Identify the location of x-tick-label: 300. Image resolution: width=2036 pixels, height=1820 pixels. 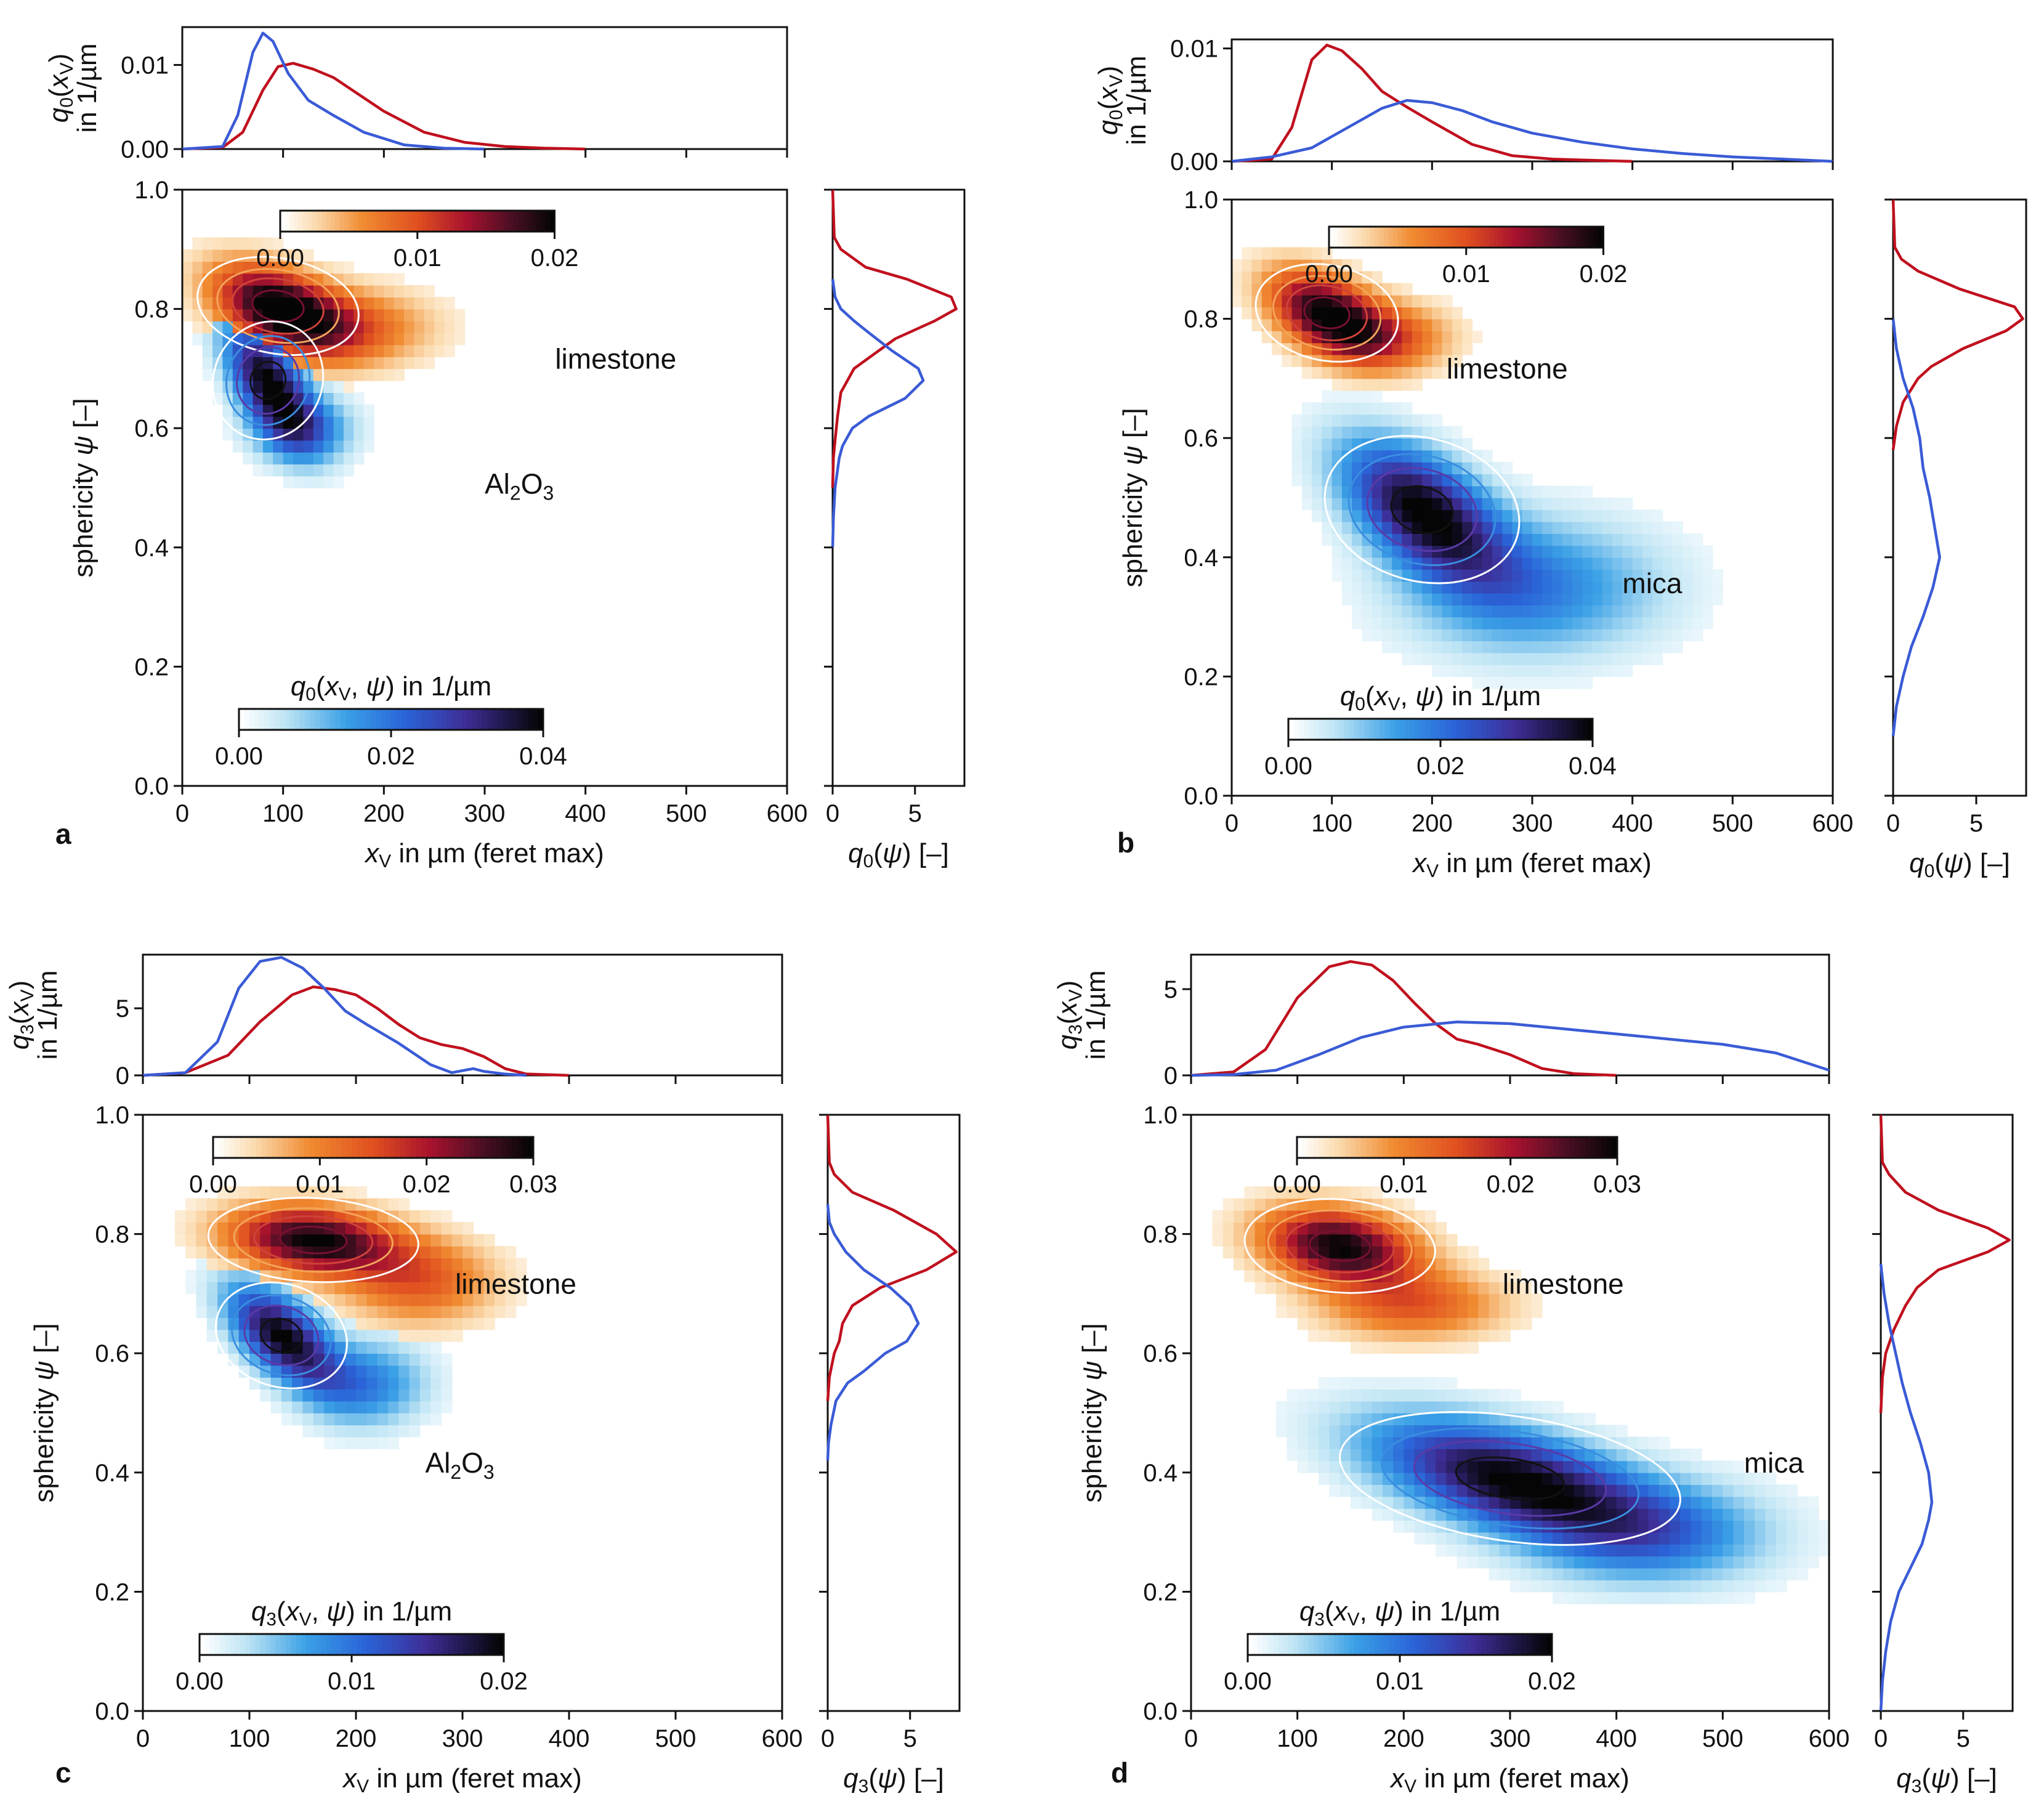
(462, 1739).